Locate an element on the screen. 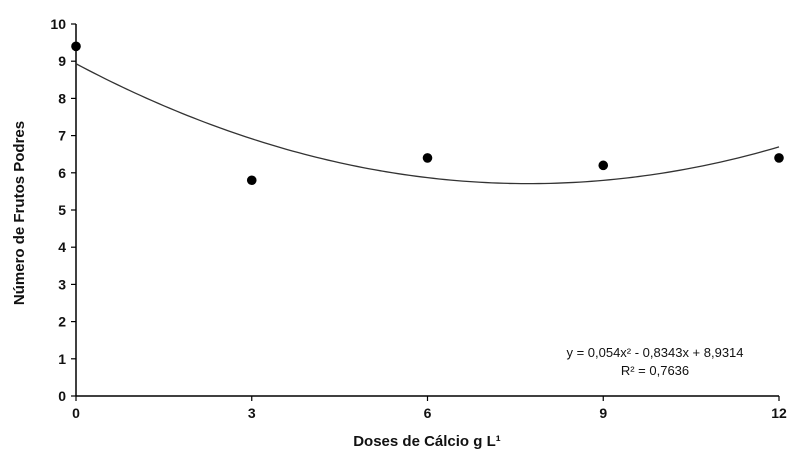  x-tick-label: 6 is located at coordinates (428, 413).